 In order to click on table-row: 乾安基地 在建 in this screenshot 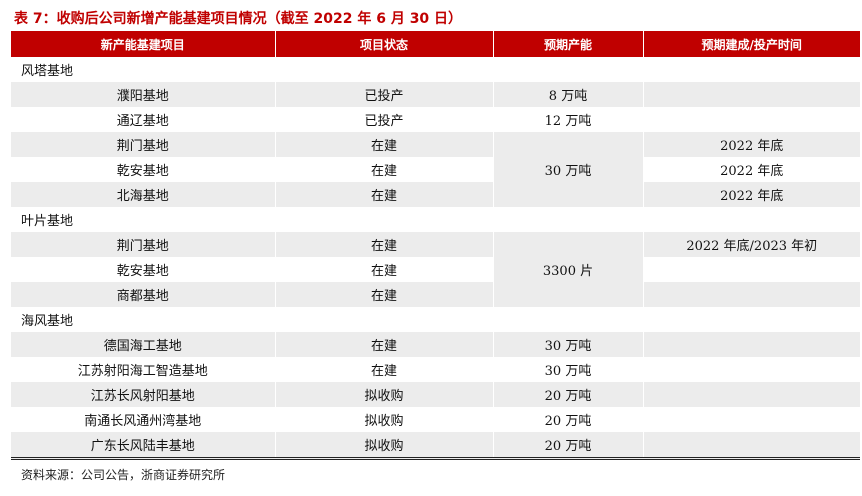, I will do `click(435, 269)`.